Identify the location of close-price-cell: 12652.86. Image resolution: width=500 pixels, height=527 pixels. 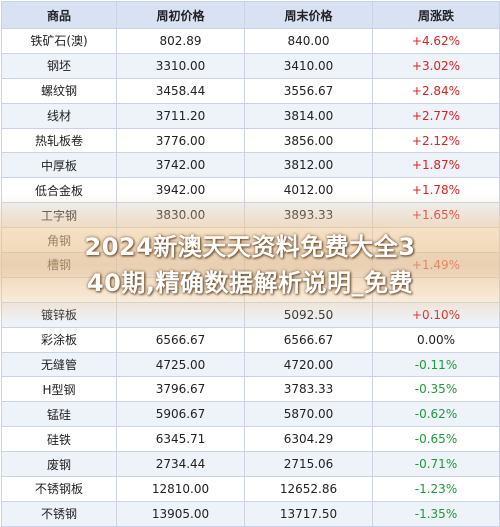
(308, 489).